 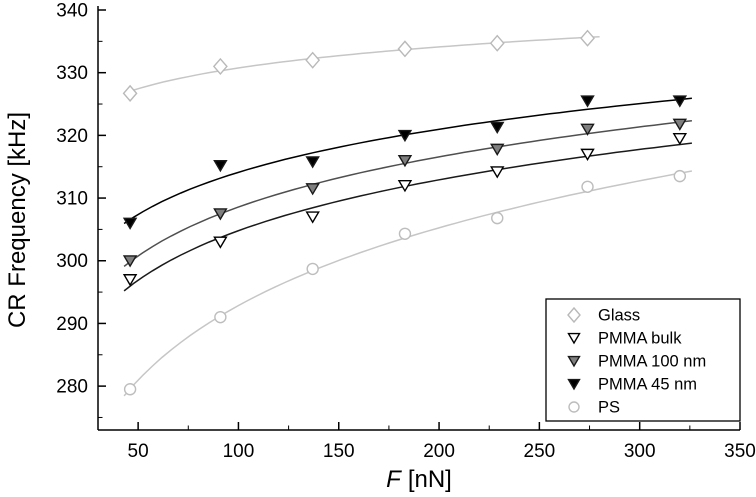 I want to click on legend-label-pmma-100-nm: PMMA 100 nm, so click(x=652, y=362).